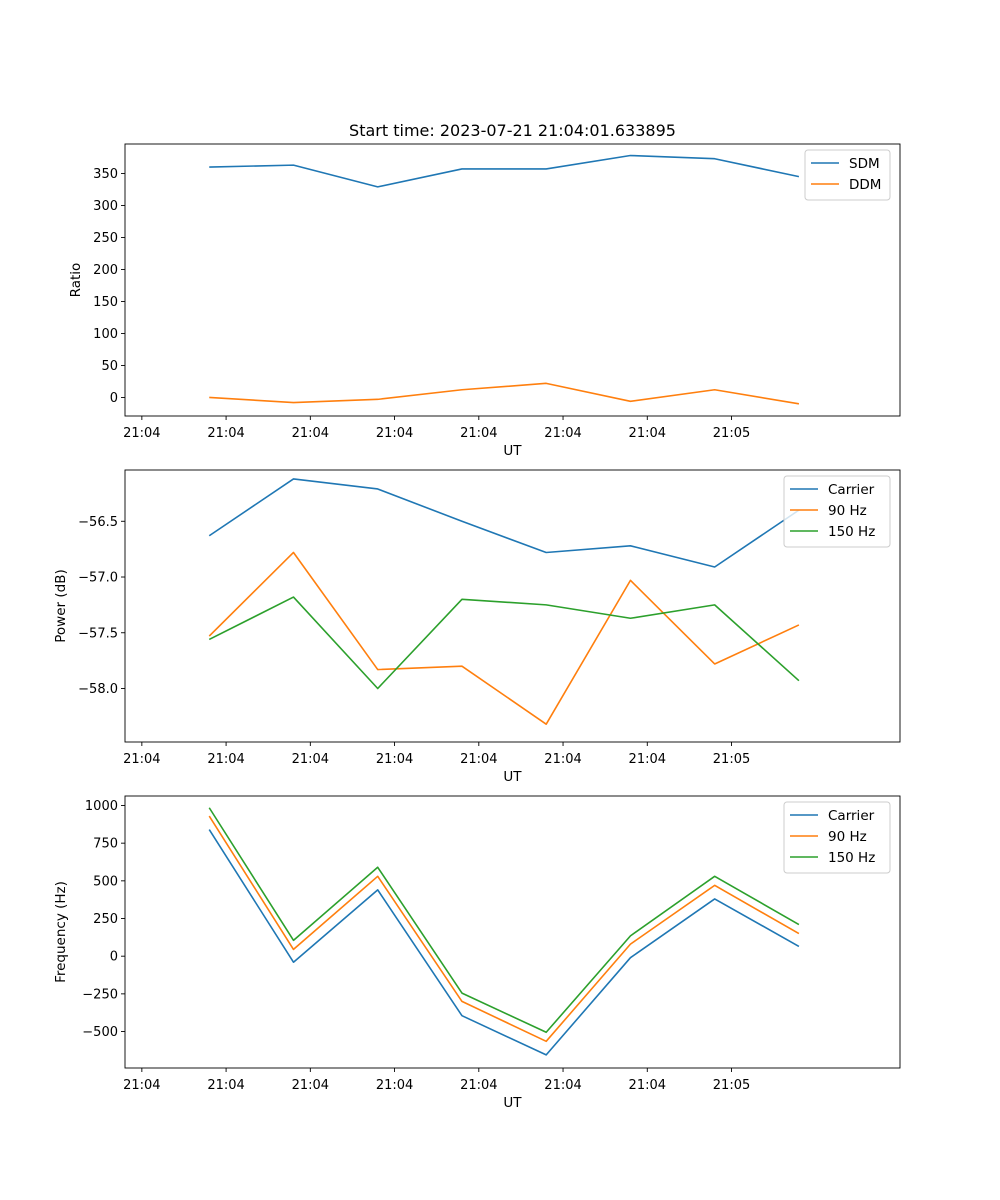 The height and width of the screenshot is (1200, 1000). What do you see at coordinates (865, 185) in the screenshot?
I see `legend-label: DDM` at bounding box center [865, 185].